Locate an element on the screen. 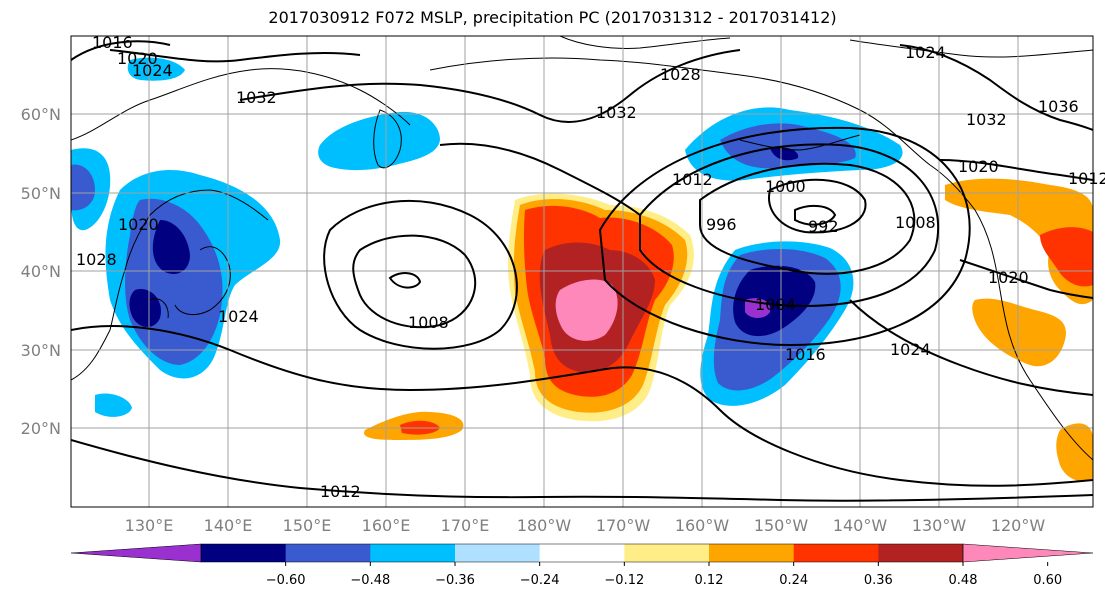 Image resolution: width=1105 pixels, height=601 pixels. coastline-aleutian is located at coordinates (800, 142).